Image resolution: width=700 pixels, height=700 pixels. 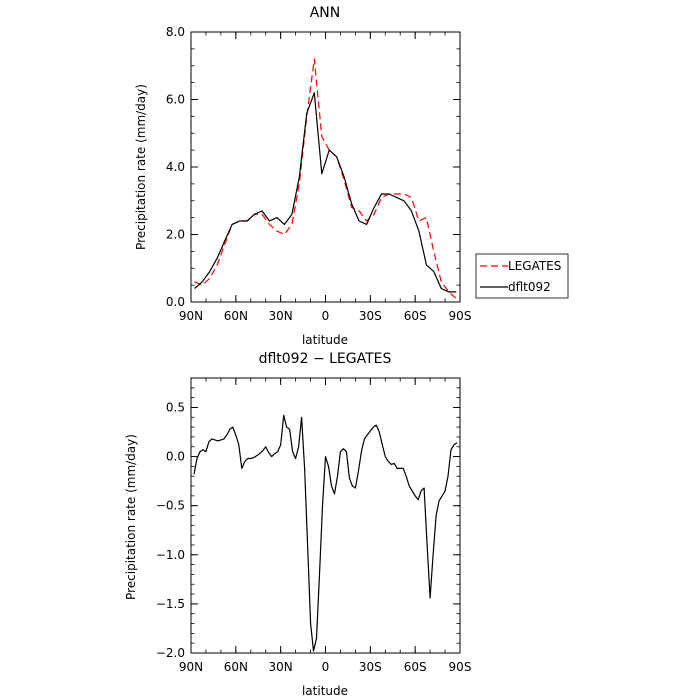 I want to click on bottom-x-tick-label: 30S, so click(x=370, y=667).